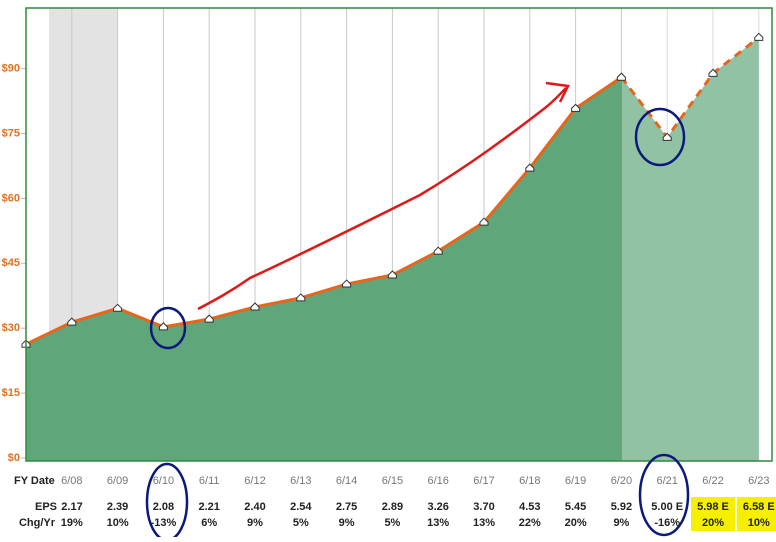  I want to click on x-tick-label: 6/15, so click(392, 481).